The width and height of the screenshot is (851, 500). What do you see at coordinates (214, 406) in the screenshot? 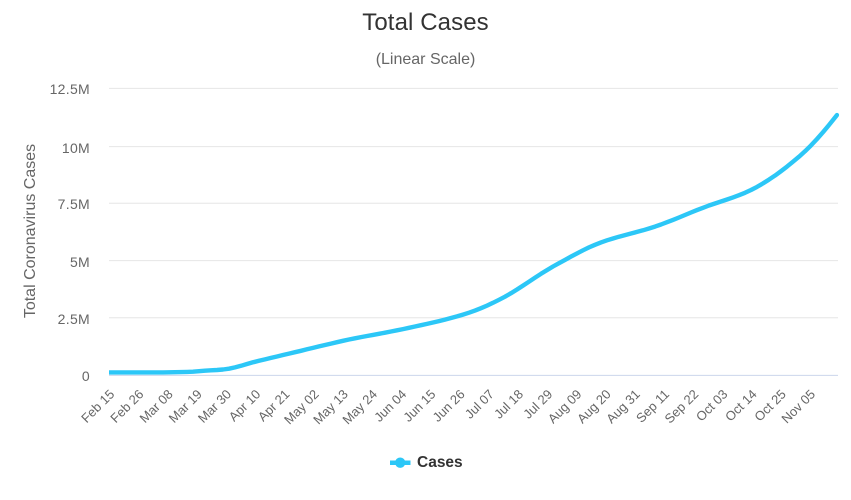
I see `svg-text: Mar 30` at bounding box center [214, 406].